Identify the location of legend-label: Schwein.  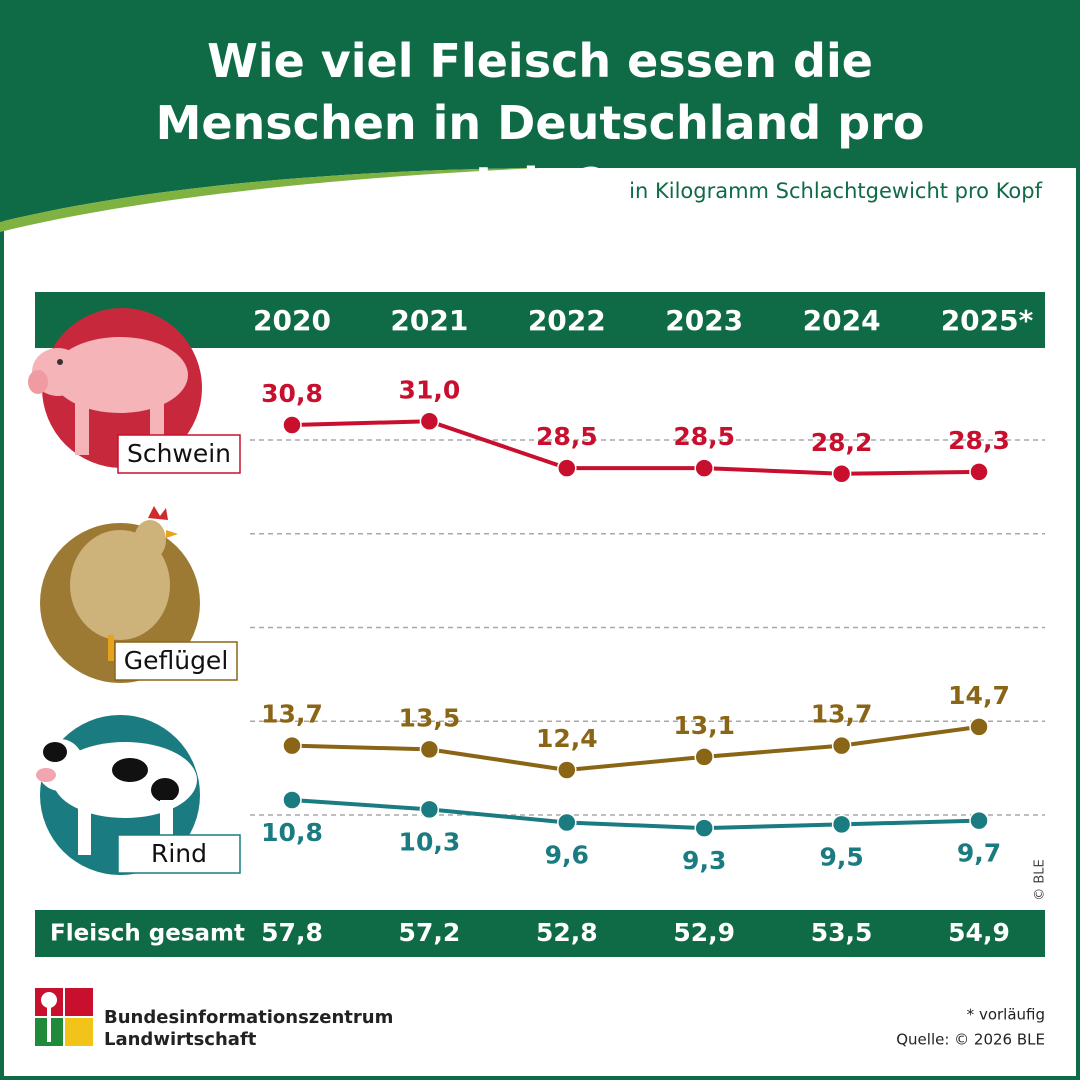
(179, 453).